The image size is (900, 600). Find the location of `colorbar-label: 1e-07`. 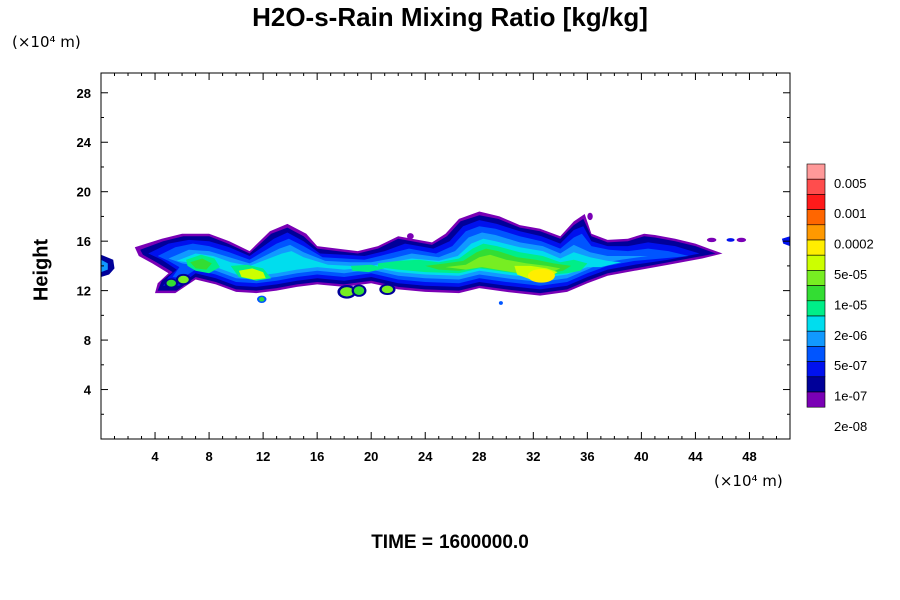

colorbar-label: 1e-07 is located at coordinates (850, 396).